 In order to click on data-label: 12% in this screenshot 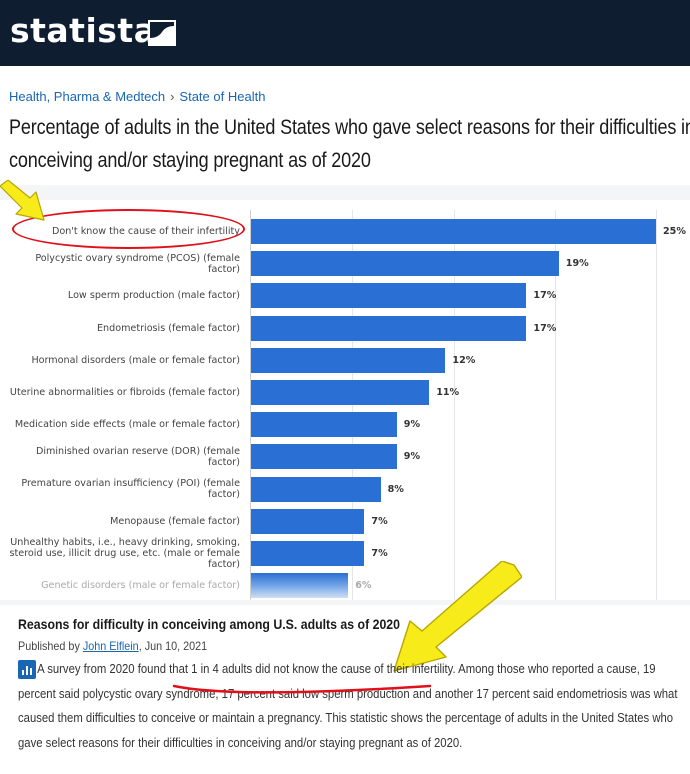, I will do `click(464, 360)`.